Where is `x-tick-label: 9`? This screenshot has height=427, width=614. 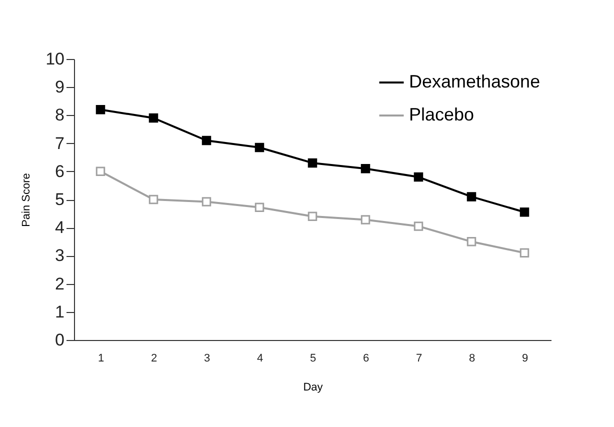 x-tick-label: 9 is located at coordinates (525, 358).